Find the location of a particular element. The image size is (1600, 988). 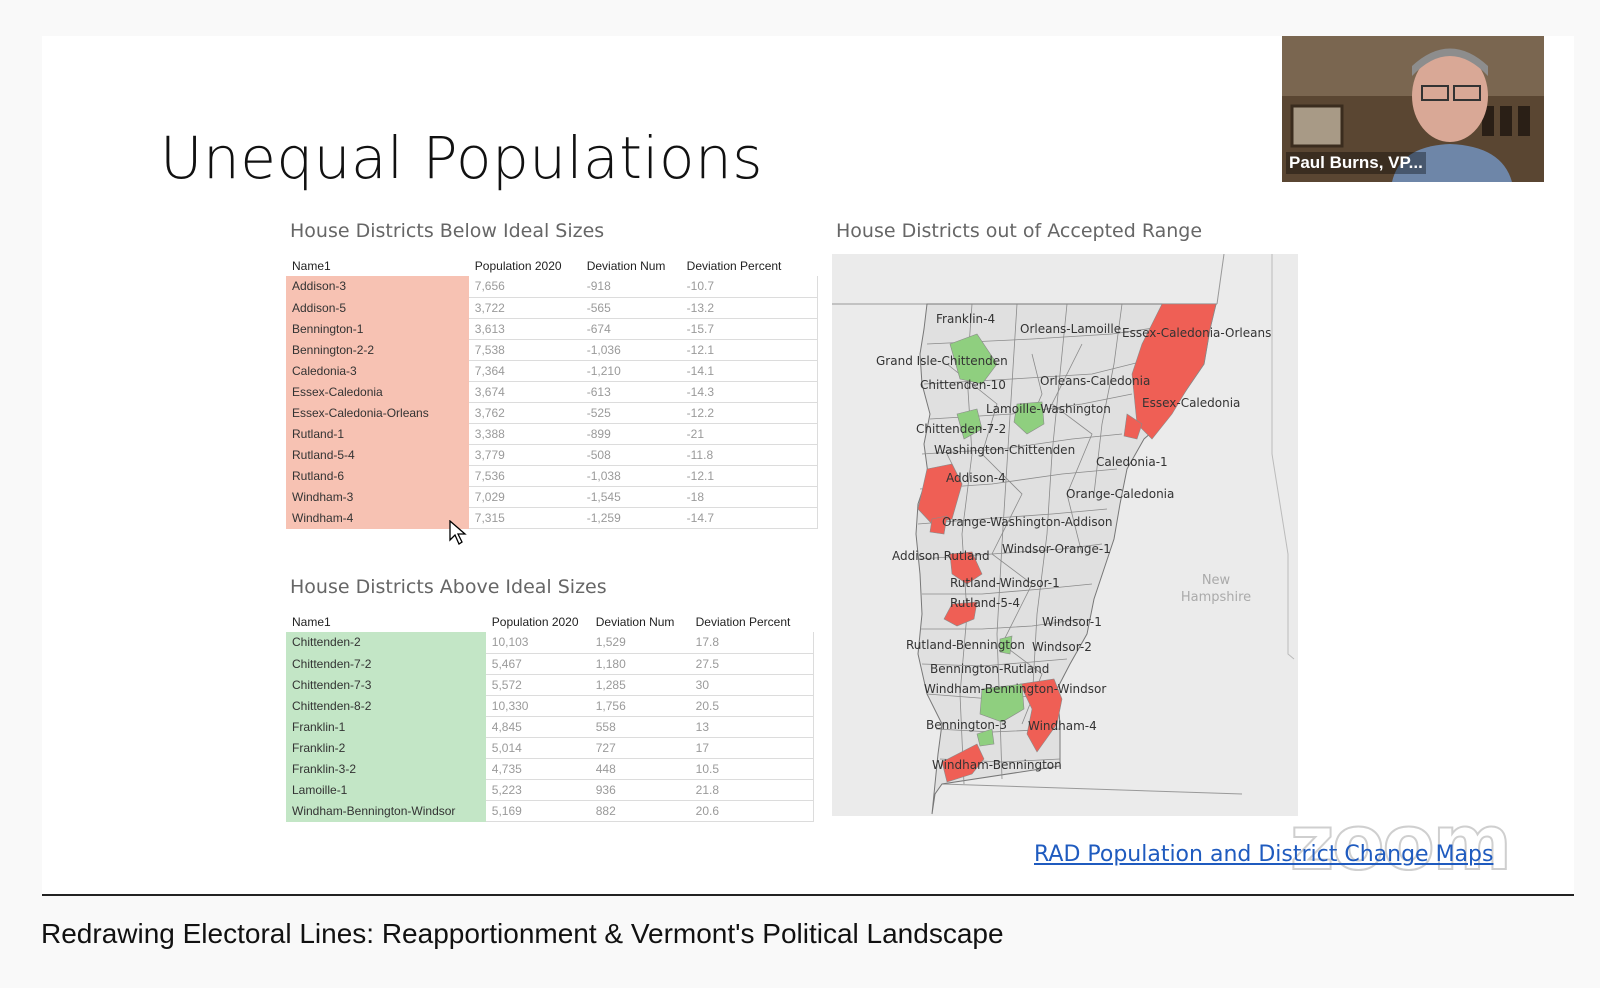

below-section-title: House Districts Below Ideal Sizes is located at coordinates (447, 231).